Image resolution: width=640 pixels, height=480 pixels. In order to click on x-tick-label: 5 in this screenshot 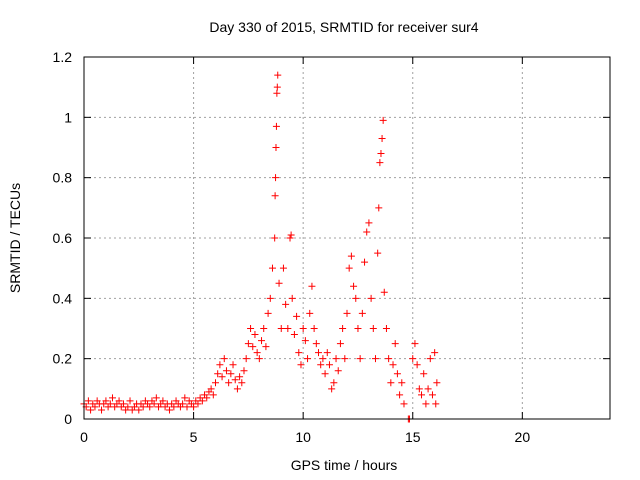, I will do `click(194, 437)`.